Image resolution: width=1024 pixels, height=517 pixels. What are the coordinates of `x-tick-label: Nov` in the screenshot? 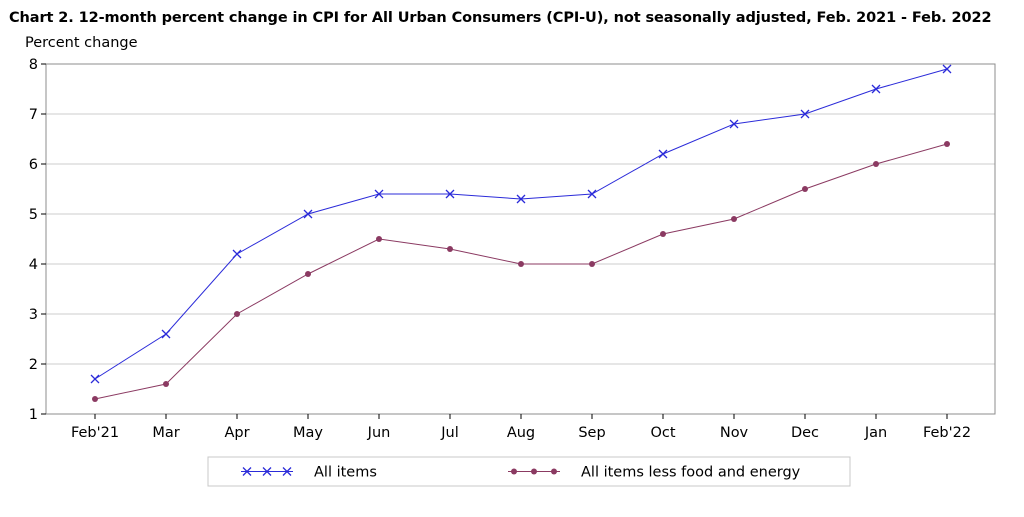 It's located at (734, 433).